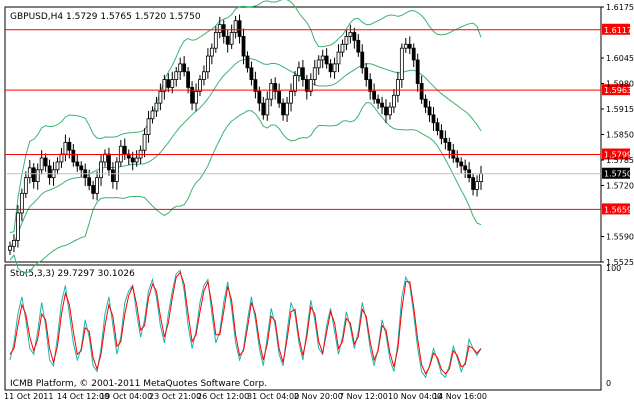  Describe the element at coordinates (618, 30) in the screenshot. I see `level-label: 1.6117` at that location.